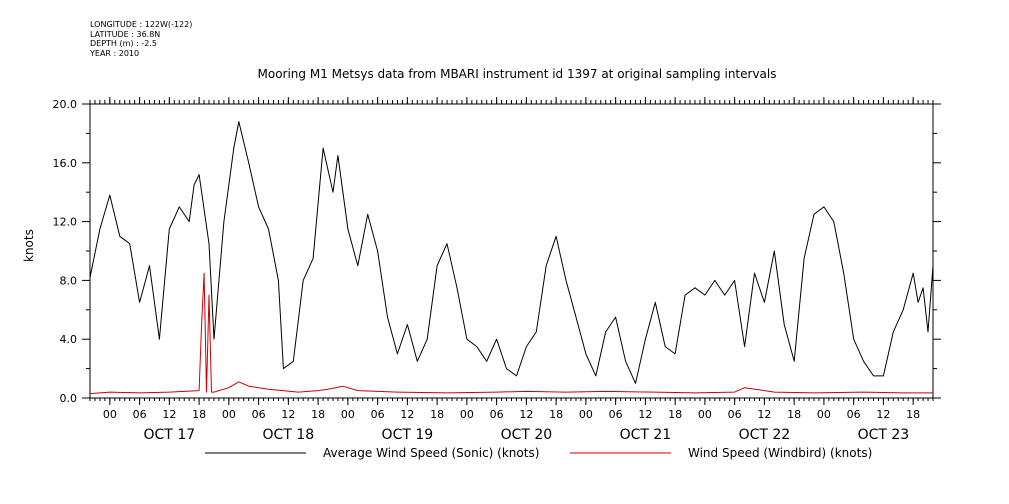 The image size is (1009, 504). What do you see at coordinates (780, 453) in the screenshot?
I see `legend-label-windbird: Wind Speed (Windbird) (knots)` at bounding box center [780, 453].